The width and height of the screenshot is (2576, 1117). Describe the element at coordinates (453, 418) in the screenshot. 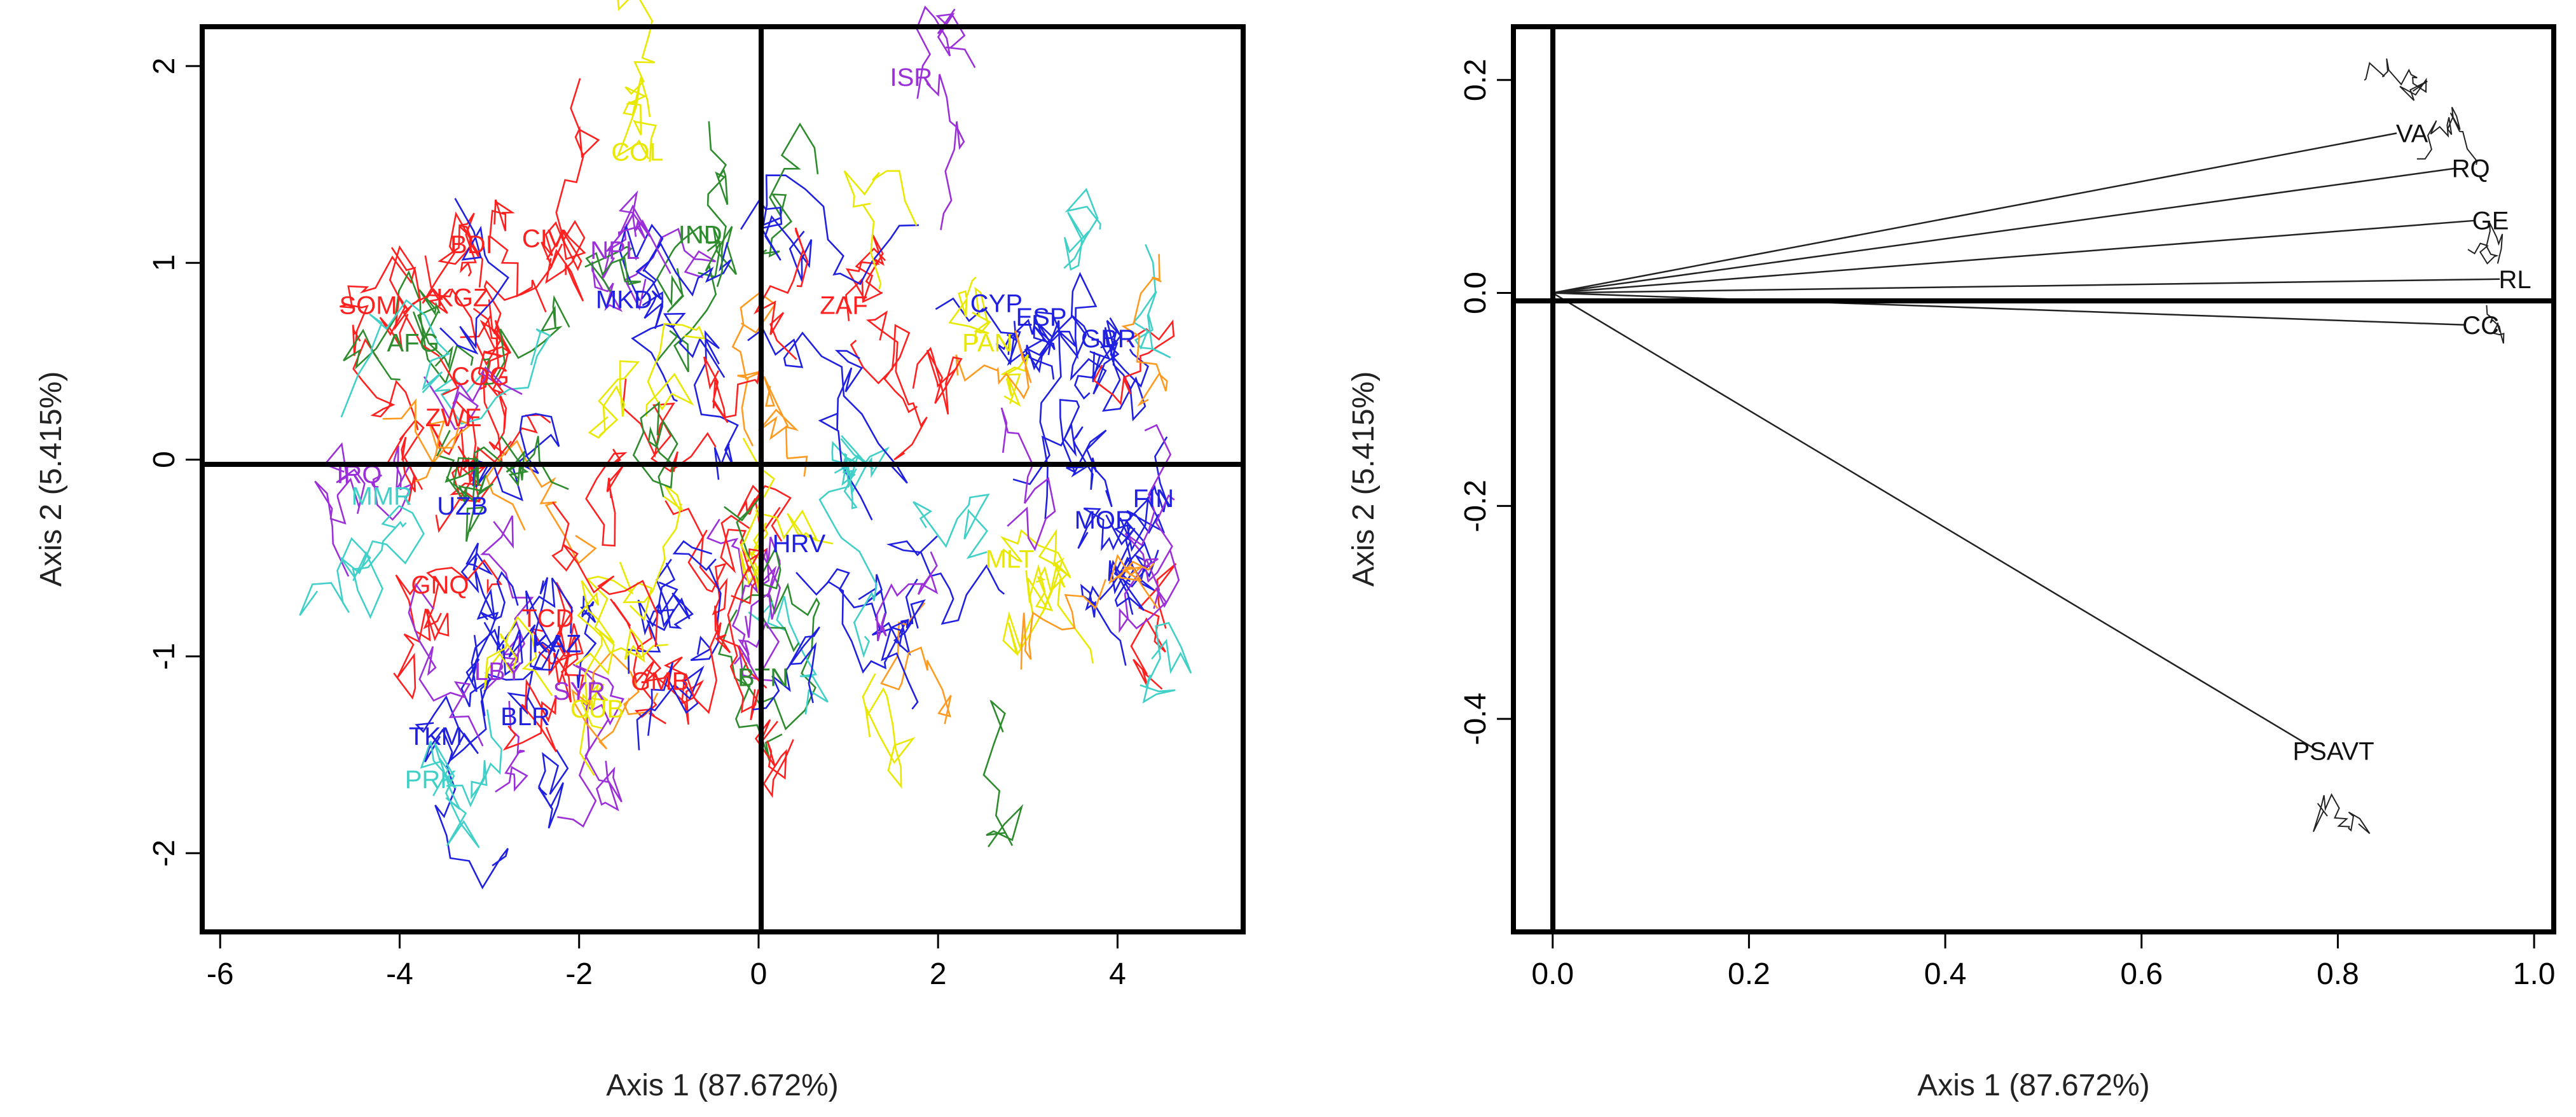

I see `country-label: ZWE` at that location.